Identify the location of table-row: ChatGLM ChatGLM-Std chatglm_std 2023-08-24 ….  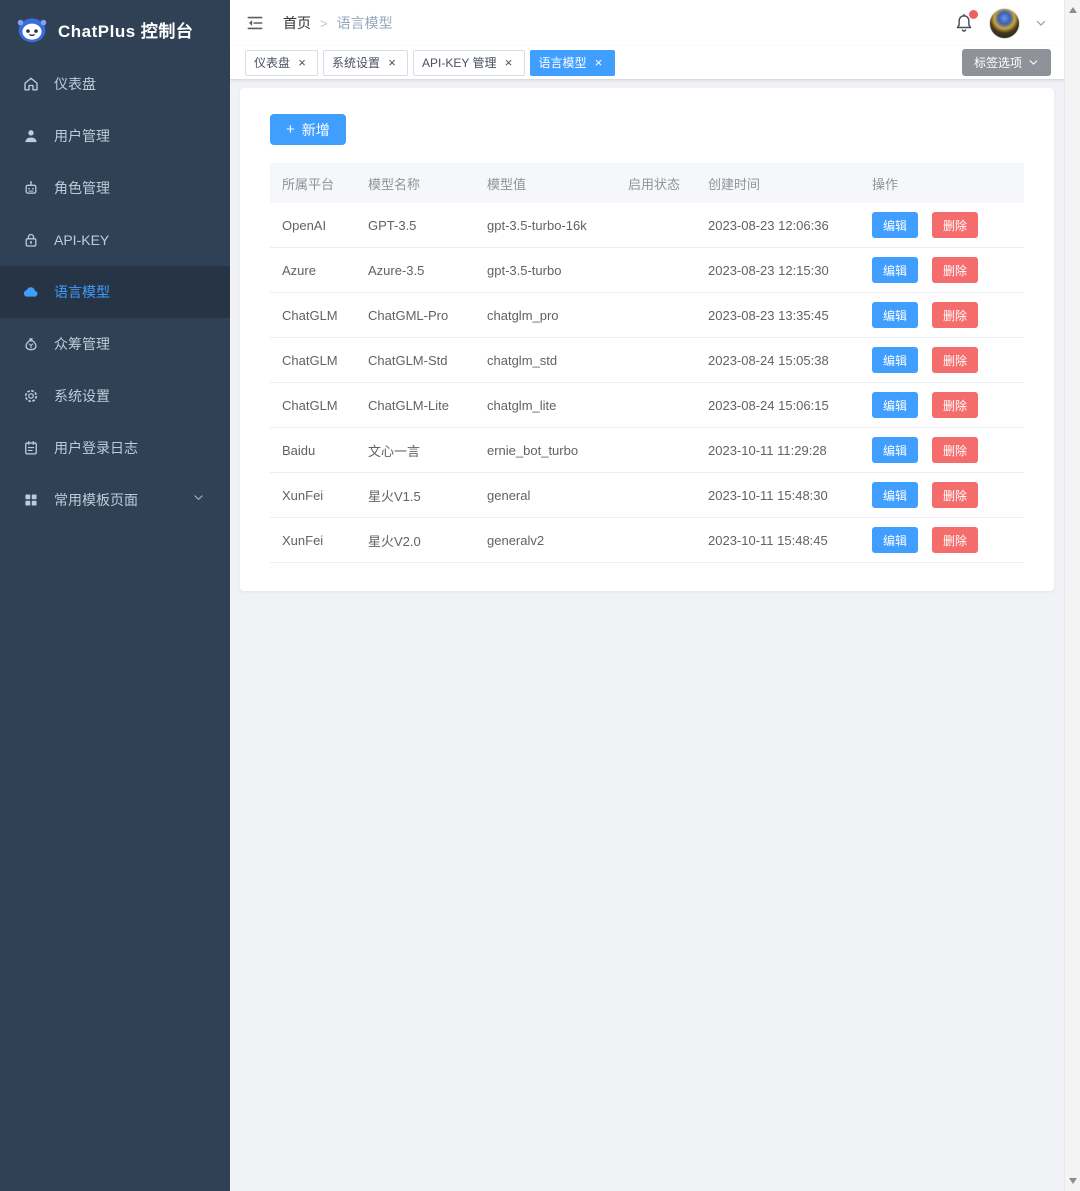
(647, 360).